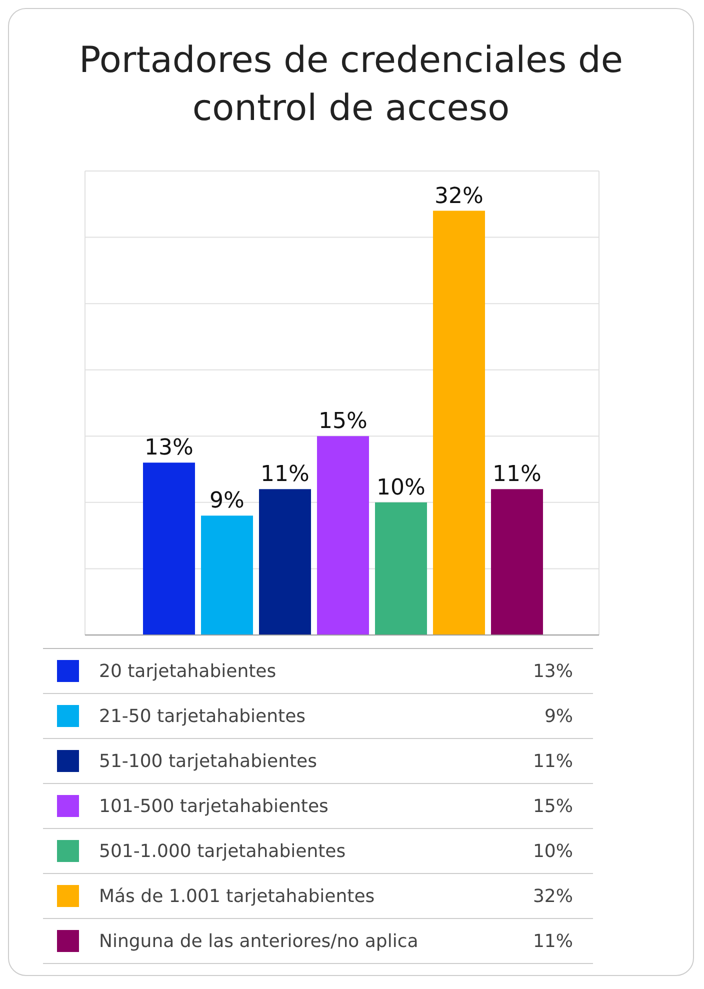 The height and width of the screenshot is (989, 704). What do you see at coordinates (552, 851) in the screenshot?
I see `text: 10%` at bounding box center [552, 851].